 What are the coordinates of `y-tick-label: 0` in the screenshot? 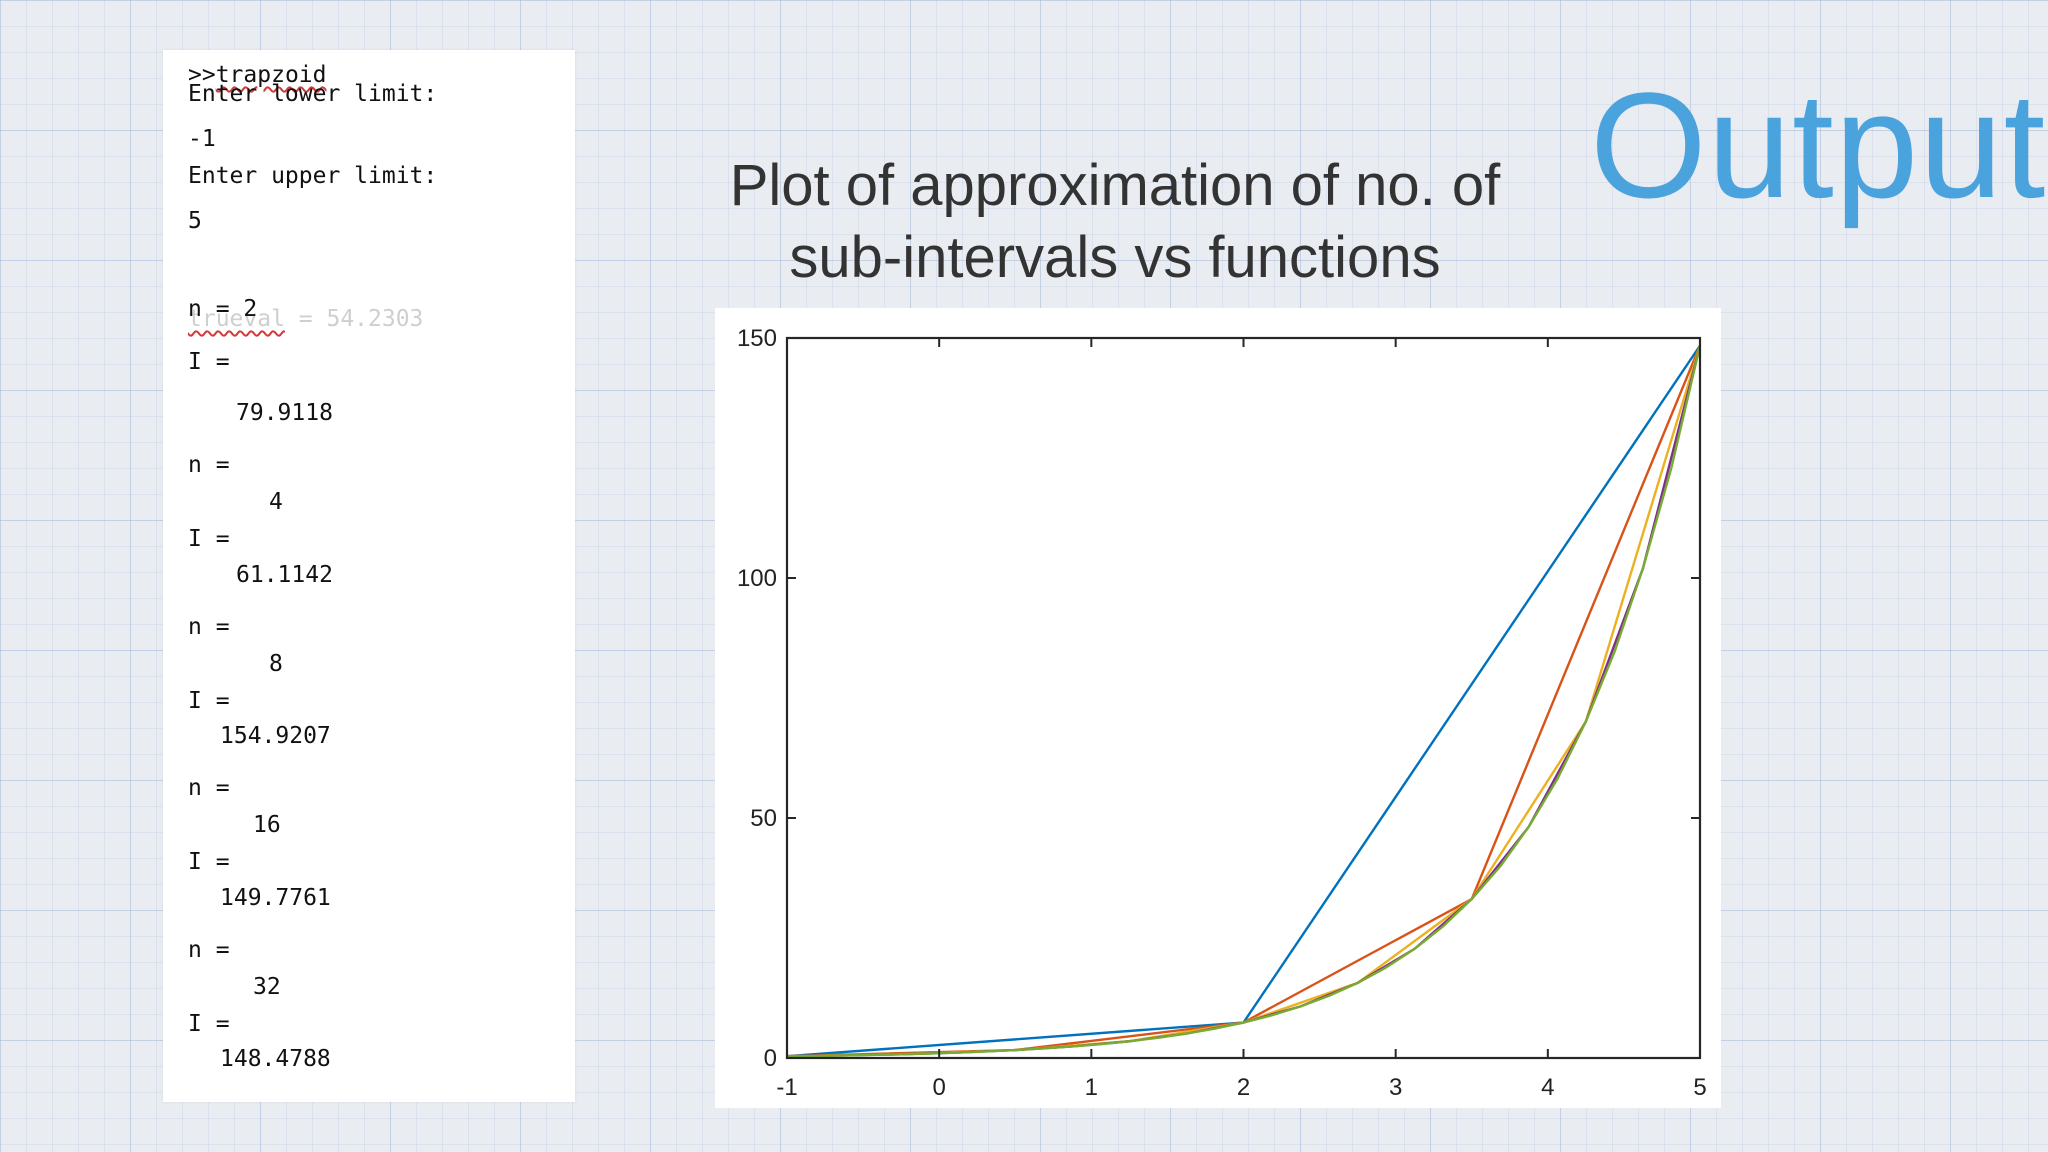 It's located at (770, 1058).